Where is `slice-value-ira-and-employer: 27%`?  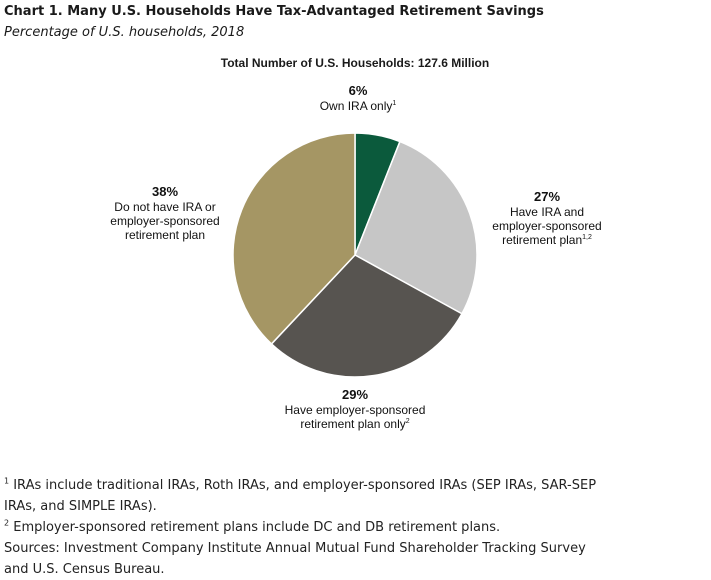 slice-value-ira-and-employer: 27% is located at coordinates (547, 196).